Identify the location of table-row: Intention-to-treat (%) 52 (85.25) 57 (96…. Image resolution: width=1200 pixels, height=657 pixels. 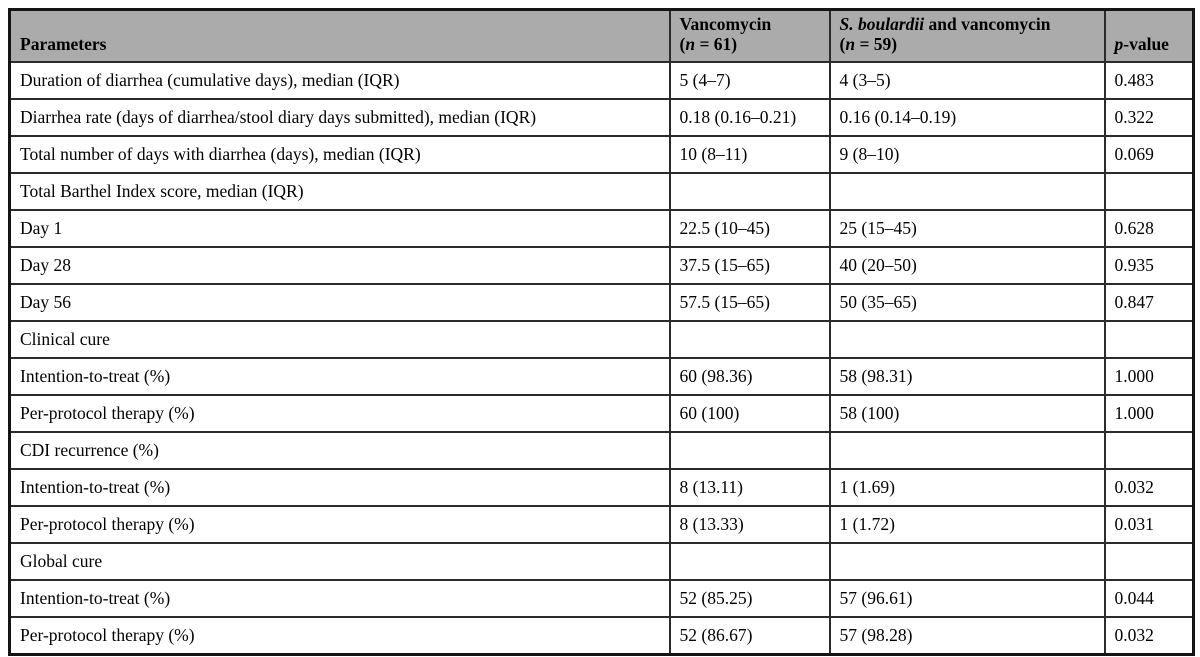
(601, 598).